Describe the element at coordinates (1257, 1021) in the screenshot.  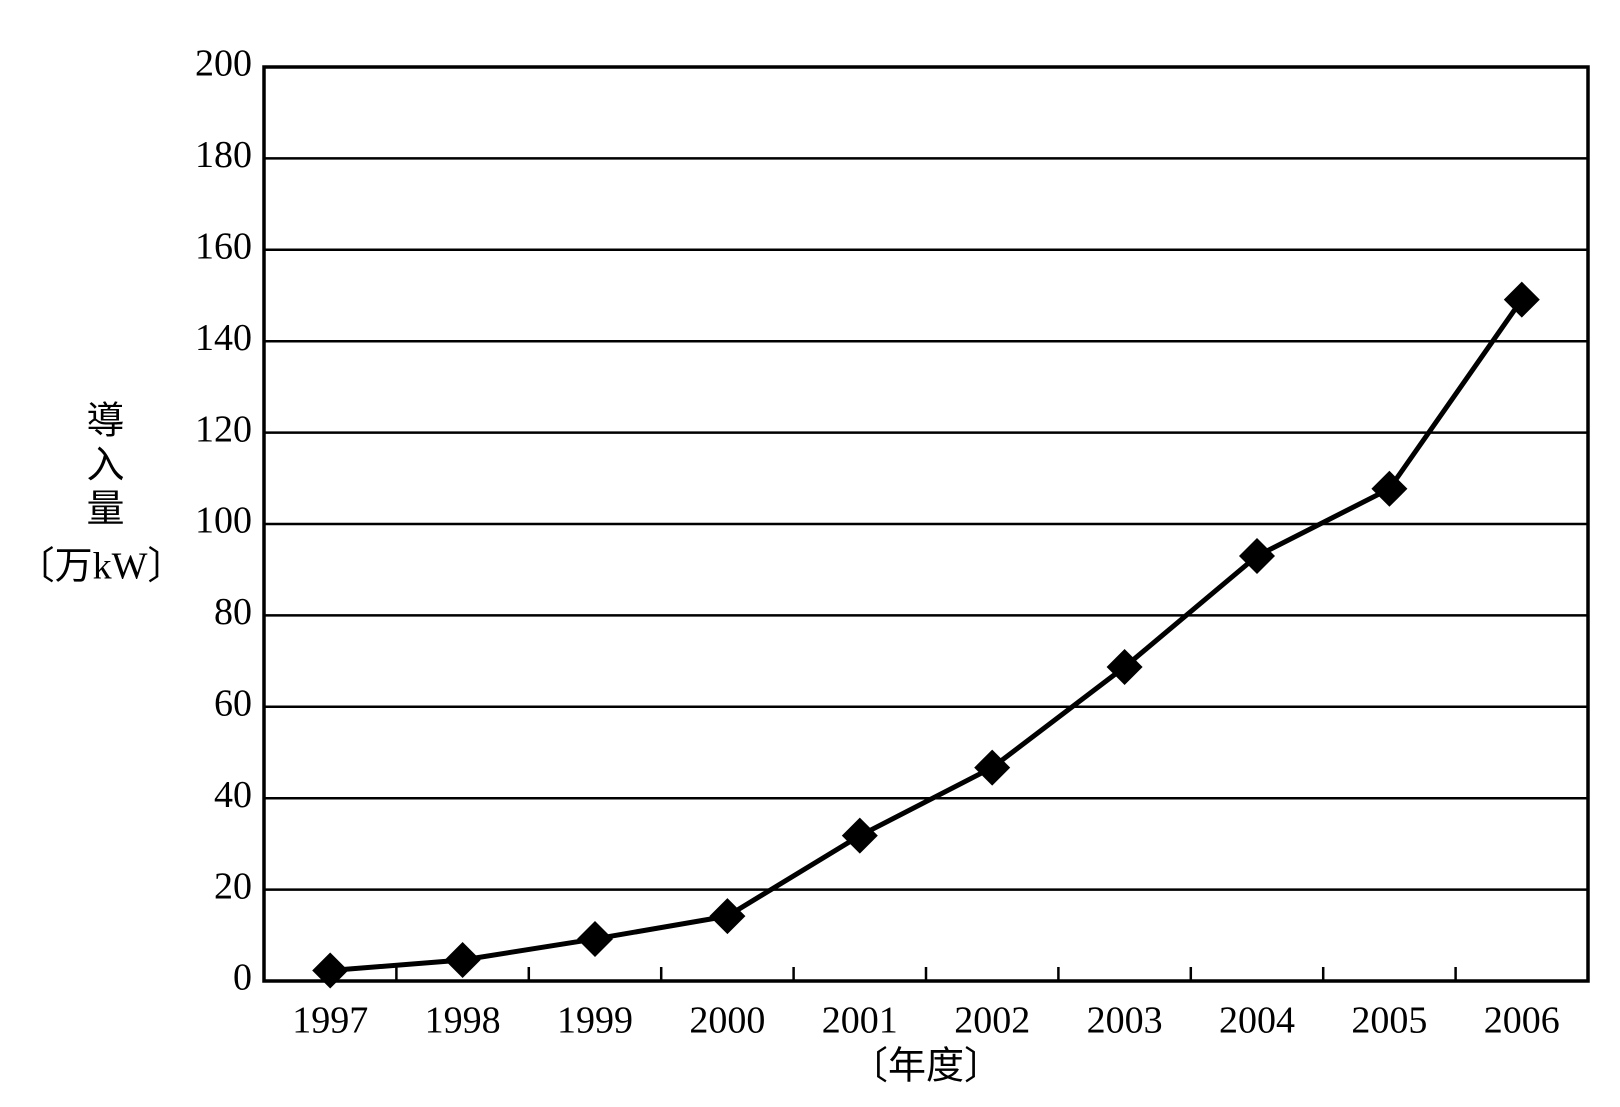
I see `x-tick-label: 2004` at that location.